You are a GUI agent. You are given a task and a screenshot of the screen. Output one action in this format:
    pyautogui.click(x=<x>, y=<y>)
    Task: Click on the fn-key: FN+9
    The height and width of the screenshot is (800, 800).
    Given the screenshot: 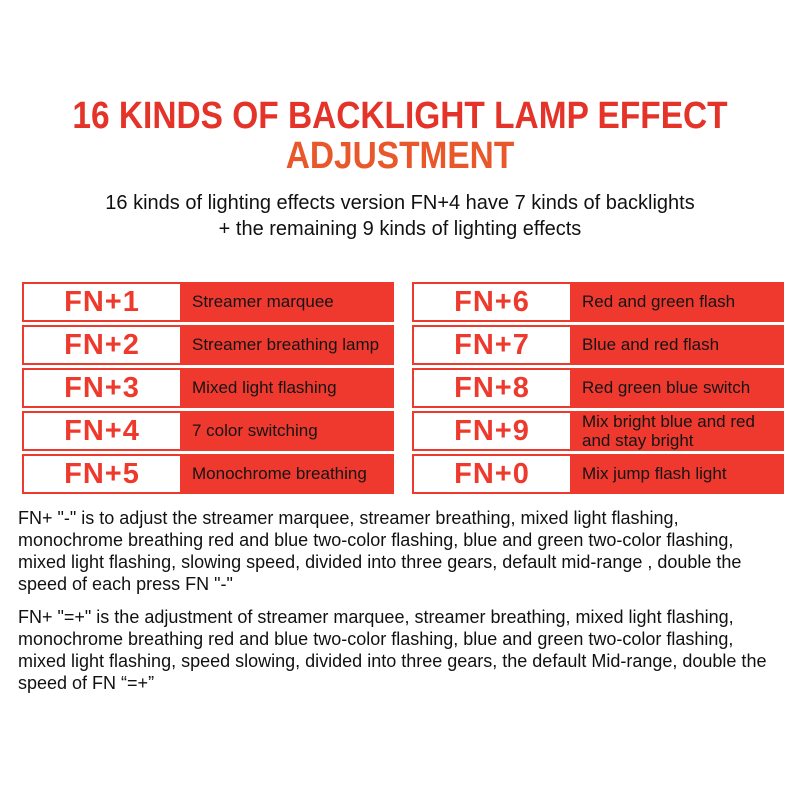 What is the action you would take?
    pyautogui.click(x=492, y=431)
    